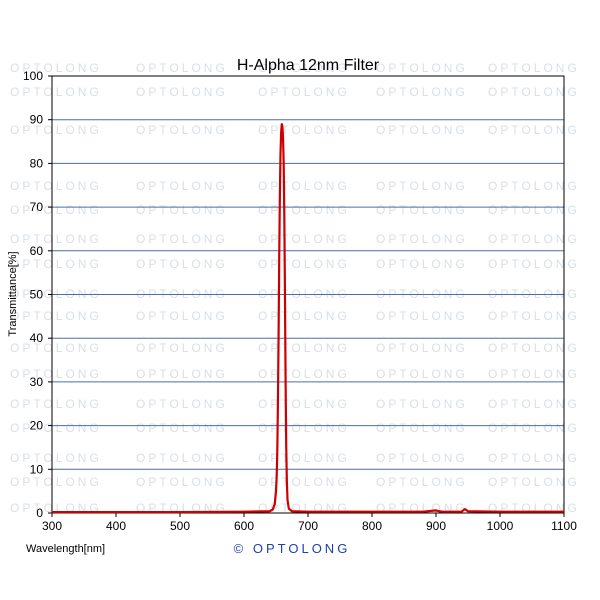  What do you see at coordinates (37, 382) in the screenshot?
I see `y-tick-label: 30` at bounding box center [37, 382].